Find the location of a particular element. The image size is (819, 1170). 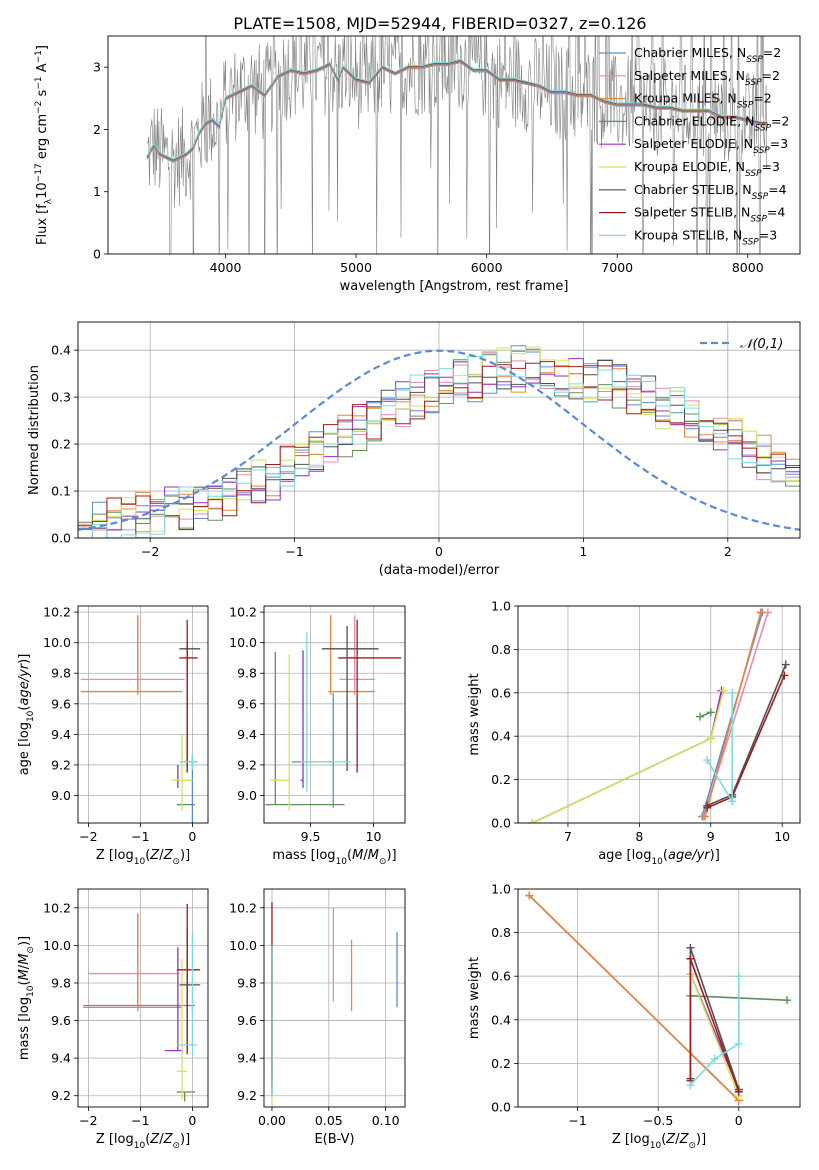

weight-marker-chabrier-elodie is located at coordinates (710, 712).